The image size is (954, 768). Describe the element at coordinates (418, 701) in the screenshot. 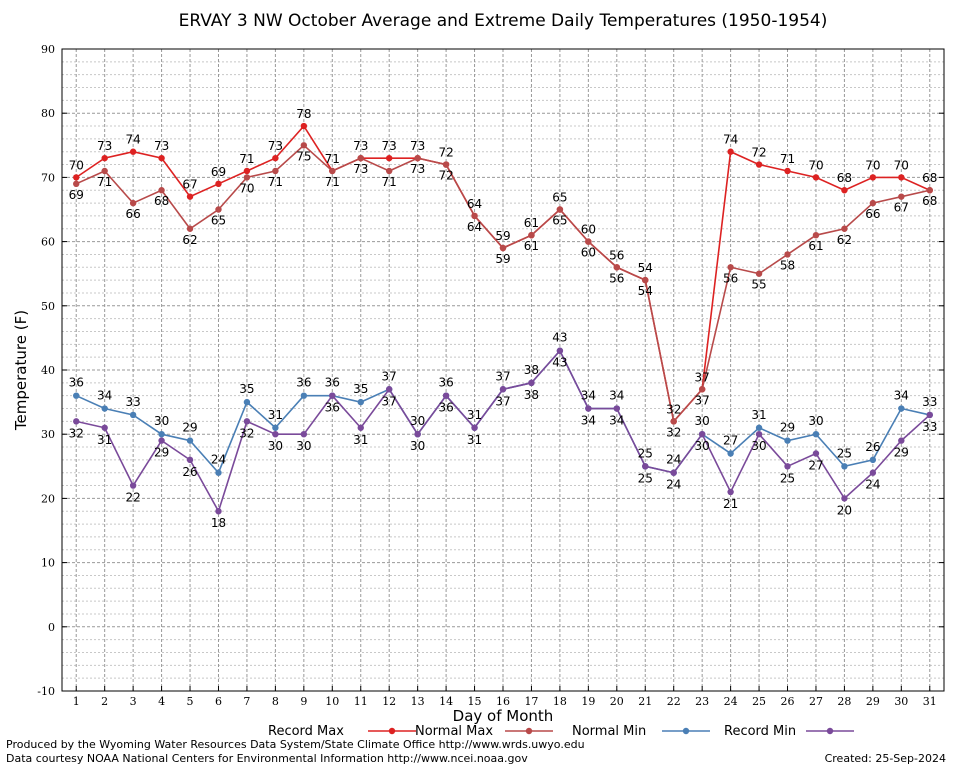

I see `x-tick-label: 13` at that location.